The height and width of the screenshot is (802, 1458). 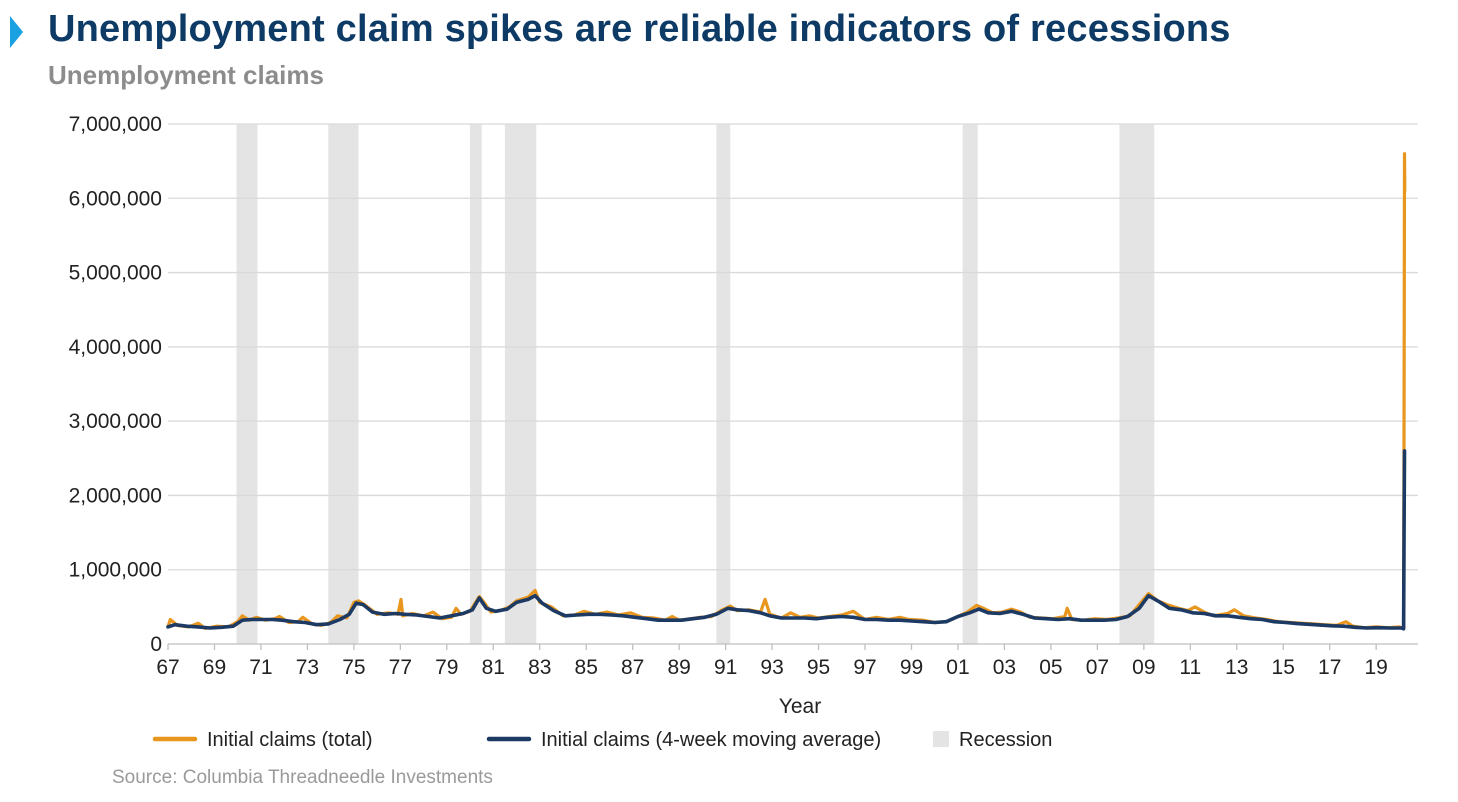 What do you see at coordinates (290, 740) in the screenshot?
I see `legend-label-0: Initial claims (total)` at bounding box center [290, 740].